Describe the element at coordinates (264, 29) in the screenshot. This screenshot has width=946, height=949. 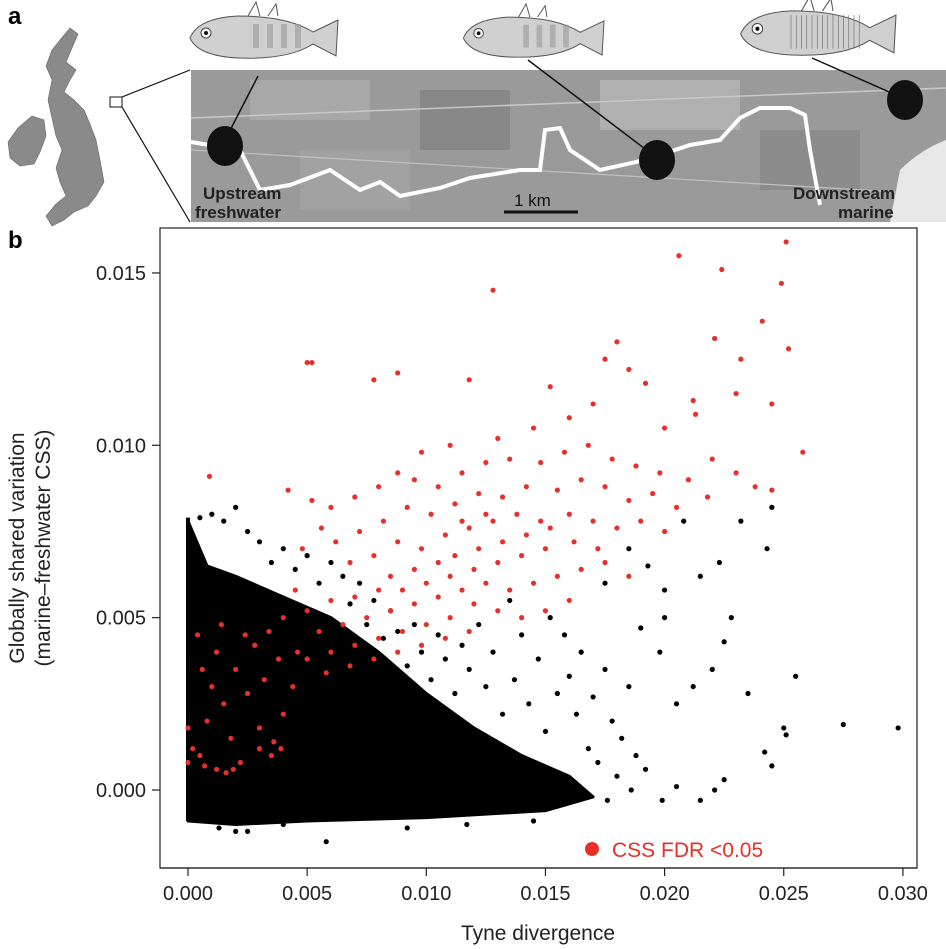
I see `stickleback-fish-icon` at that location.